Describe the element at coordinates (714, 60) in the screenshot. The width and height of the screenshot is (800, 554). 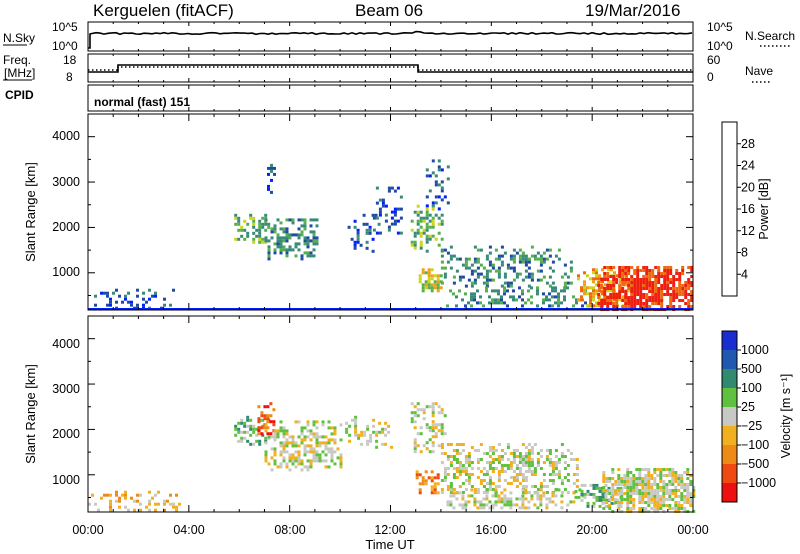
I see `nave-tick-top: 60` at that location.